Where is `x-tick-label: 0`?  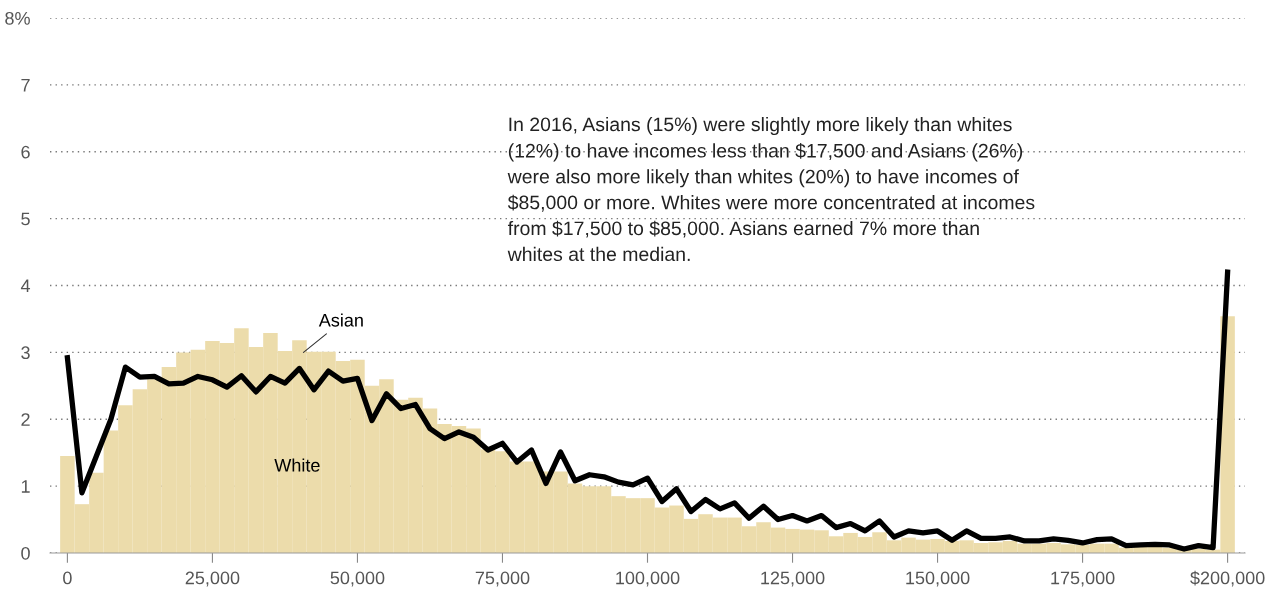 x-tick-label: 0 is located at coordinates (67, 578).